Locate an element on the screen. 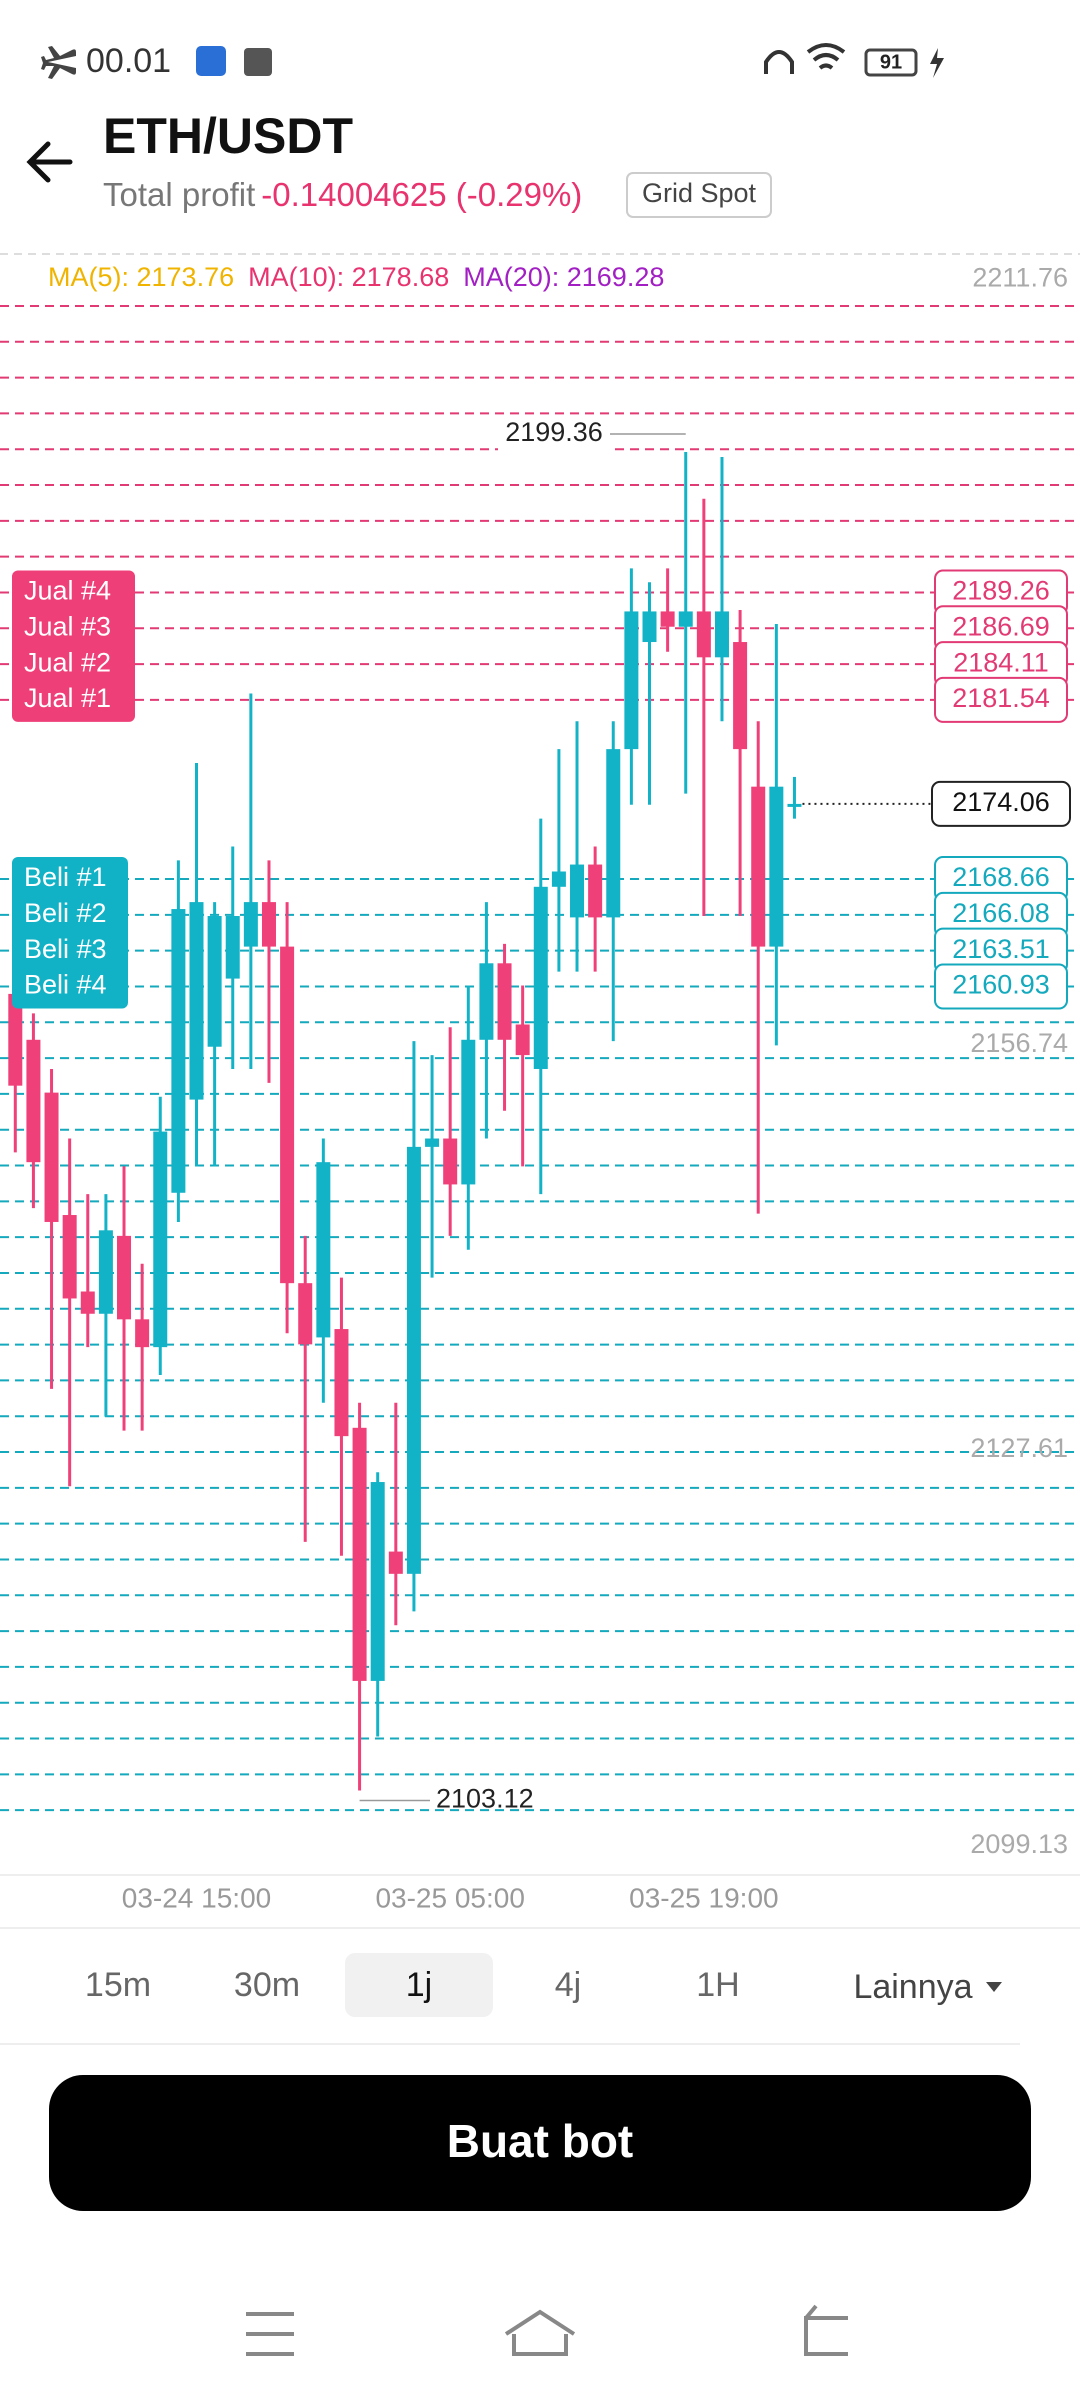  profit-line: Total profit -0.14004625 (-0.29%) is located at coordinates (342, 194).